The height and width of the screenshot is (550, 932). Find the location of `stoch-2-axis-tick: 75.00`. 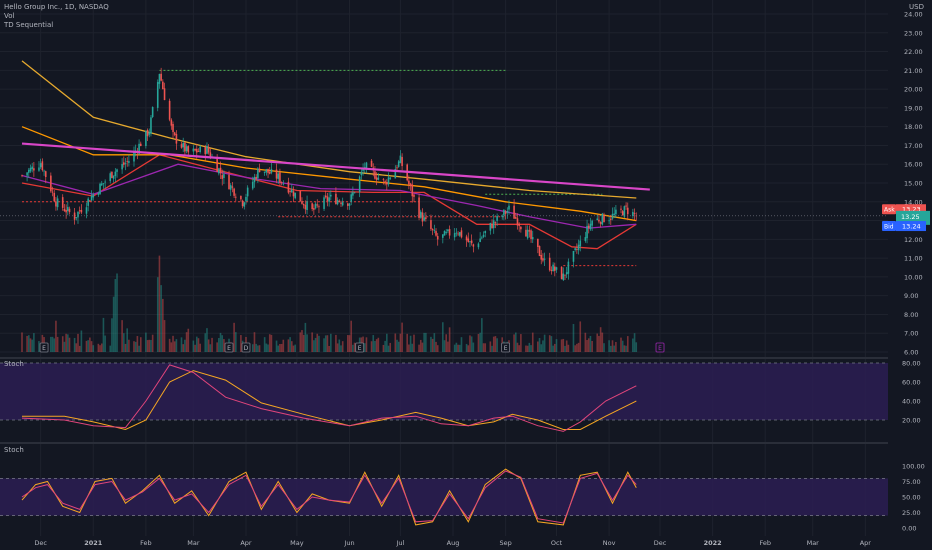

stoch-2-axis-tick: 75.00 is located at coordinates (911, 482).